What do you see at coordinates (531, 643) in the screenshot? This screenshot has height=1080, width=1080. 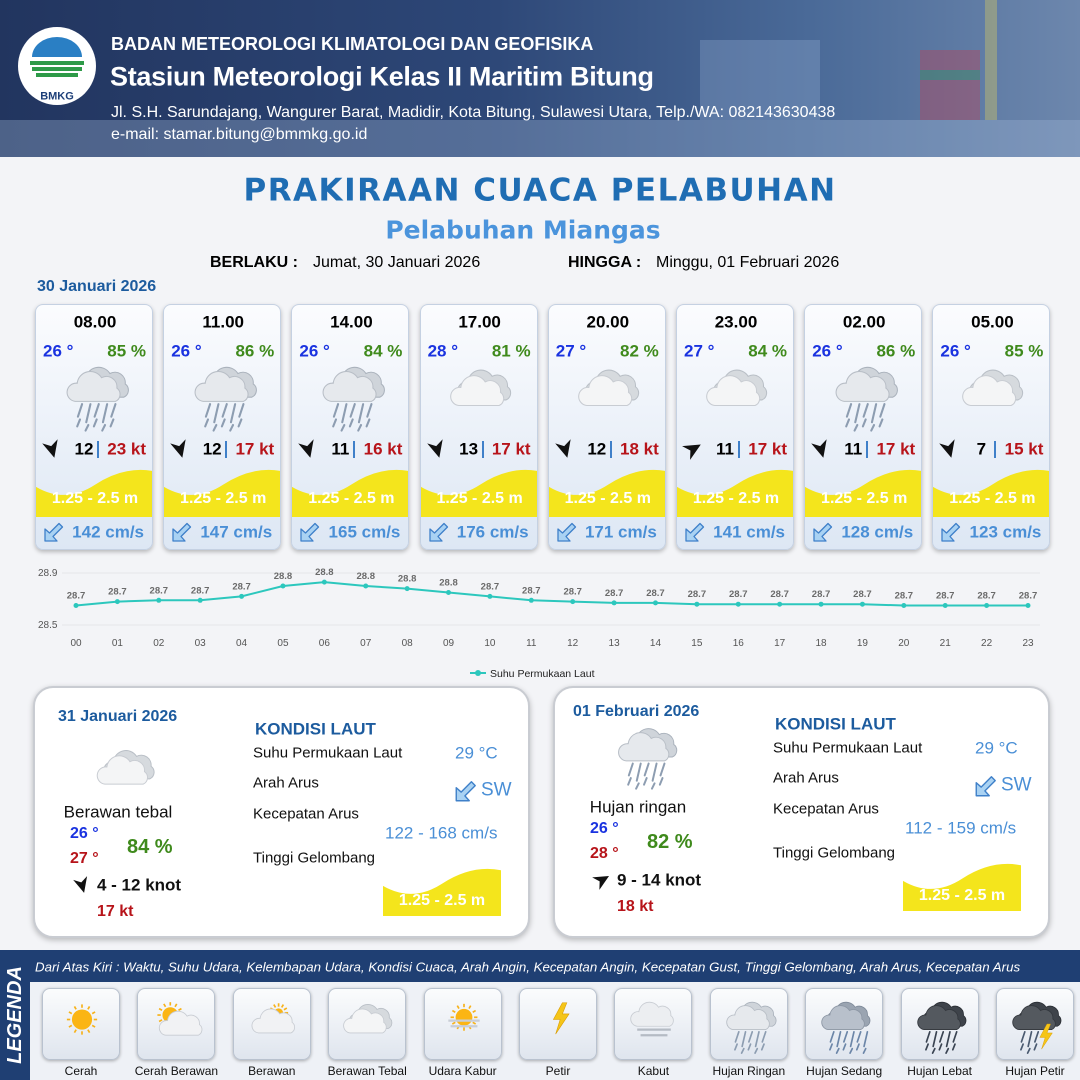 I see `x-tick-label: 11` at bounding box center [531, 643].